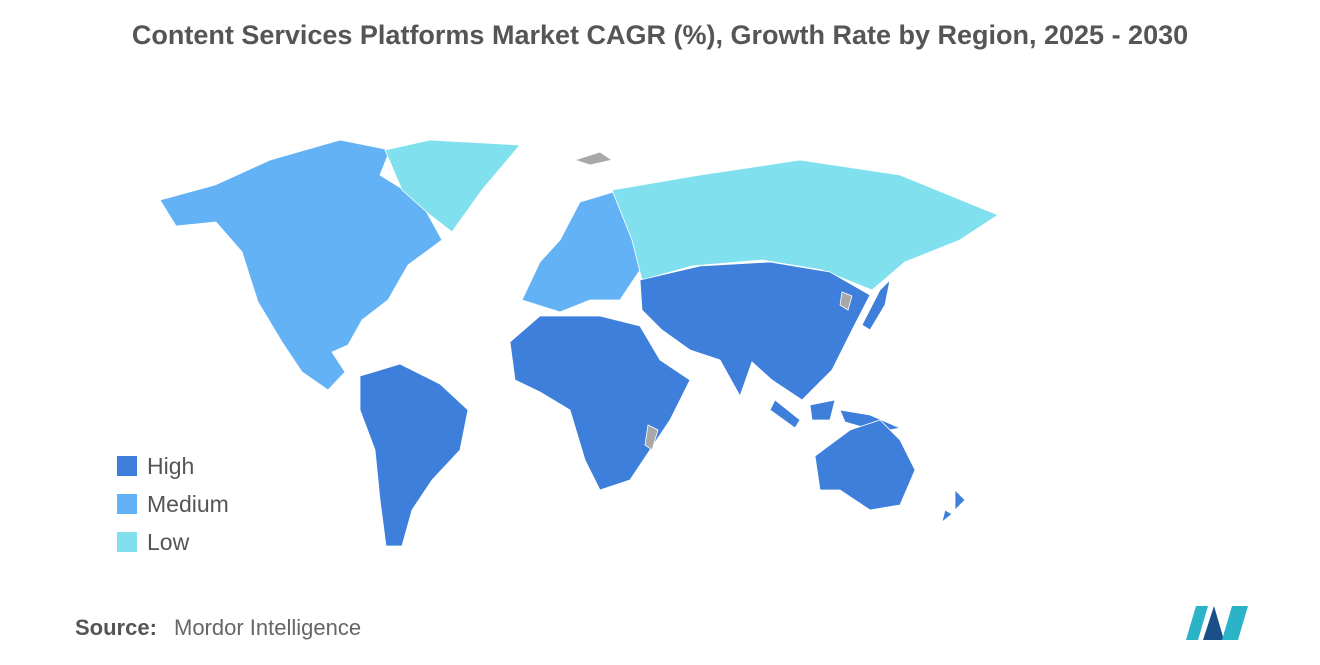  I want to click on region-australia, so click(865, 465).